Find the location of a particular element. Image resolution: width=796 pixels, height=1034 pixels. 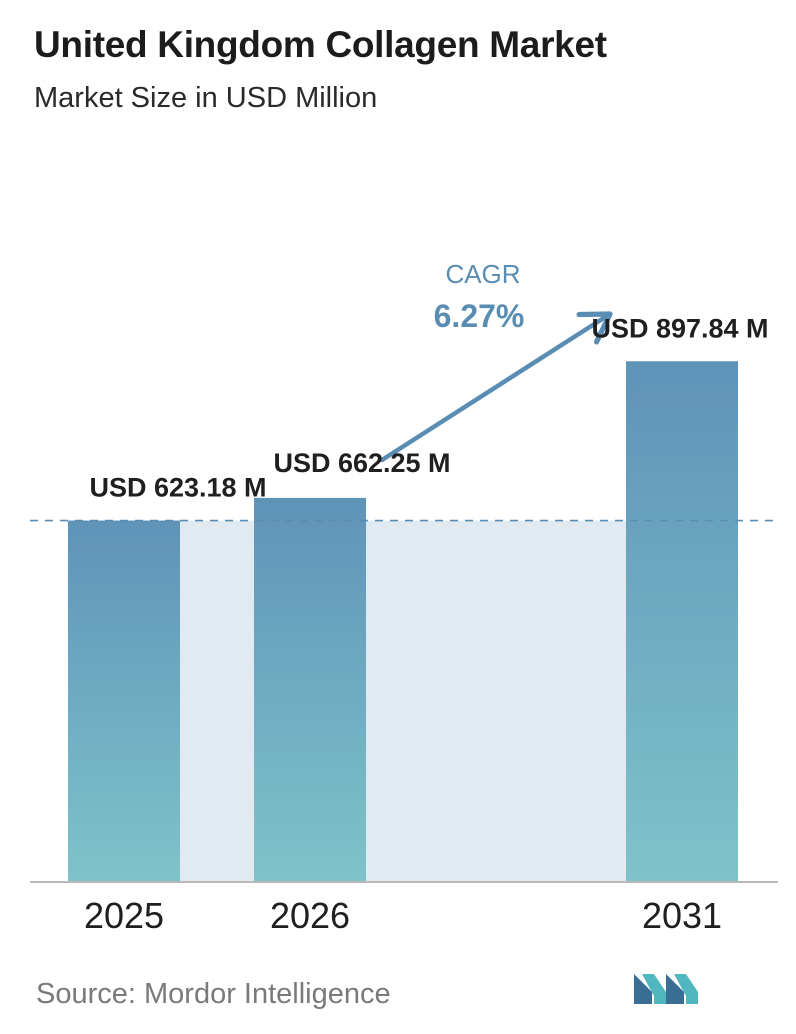

bar-2026 is located at coordinates (310, 689).